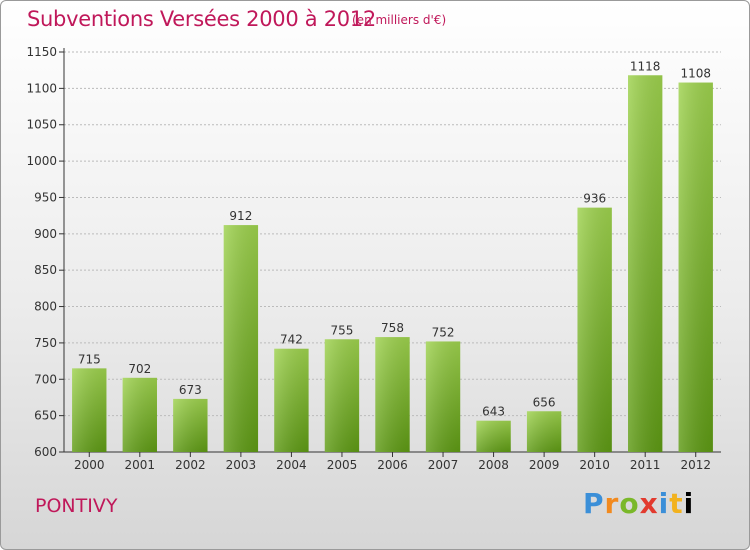 This screenshot has width=750, height=550. Describe the element at coordinates (493, 465) in the screenshot. I see `x-tick-label: 2008` at that location.